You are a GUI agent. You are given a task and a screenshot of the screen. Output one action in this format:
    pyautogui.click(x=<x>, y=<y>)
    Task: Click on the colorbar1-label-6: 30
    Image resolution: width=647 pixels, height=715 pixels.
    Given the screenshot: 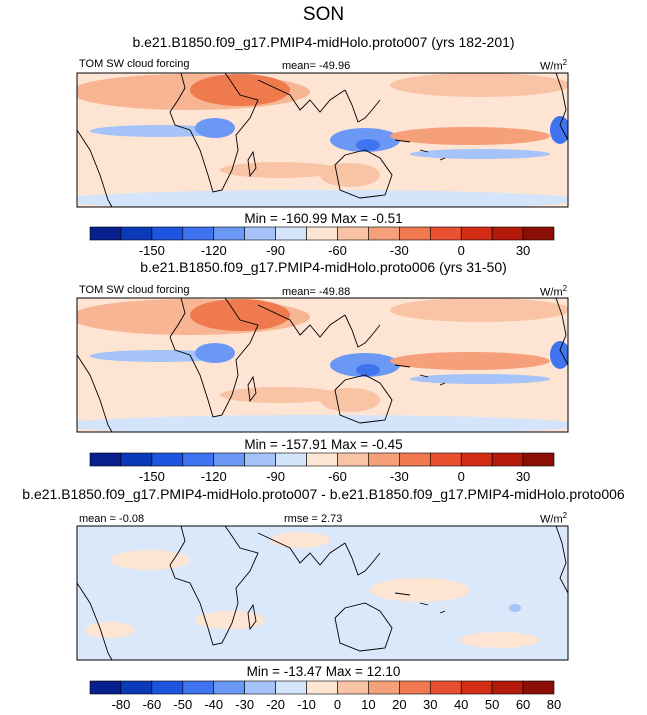 What is the action you would take?
    pyautogui.click(x=523, y=250)
    